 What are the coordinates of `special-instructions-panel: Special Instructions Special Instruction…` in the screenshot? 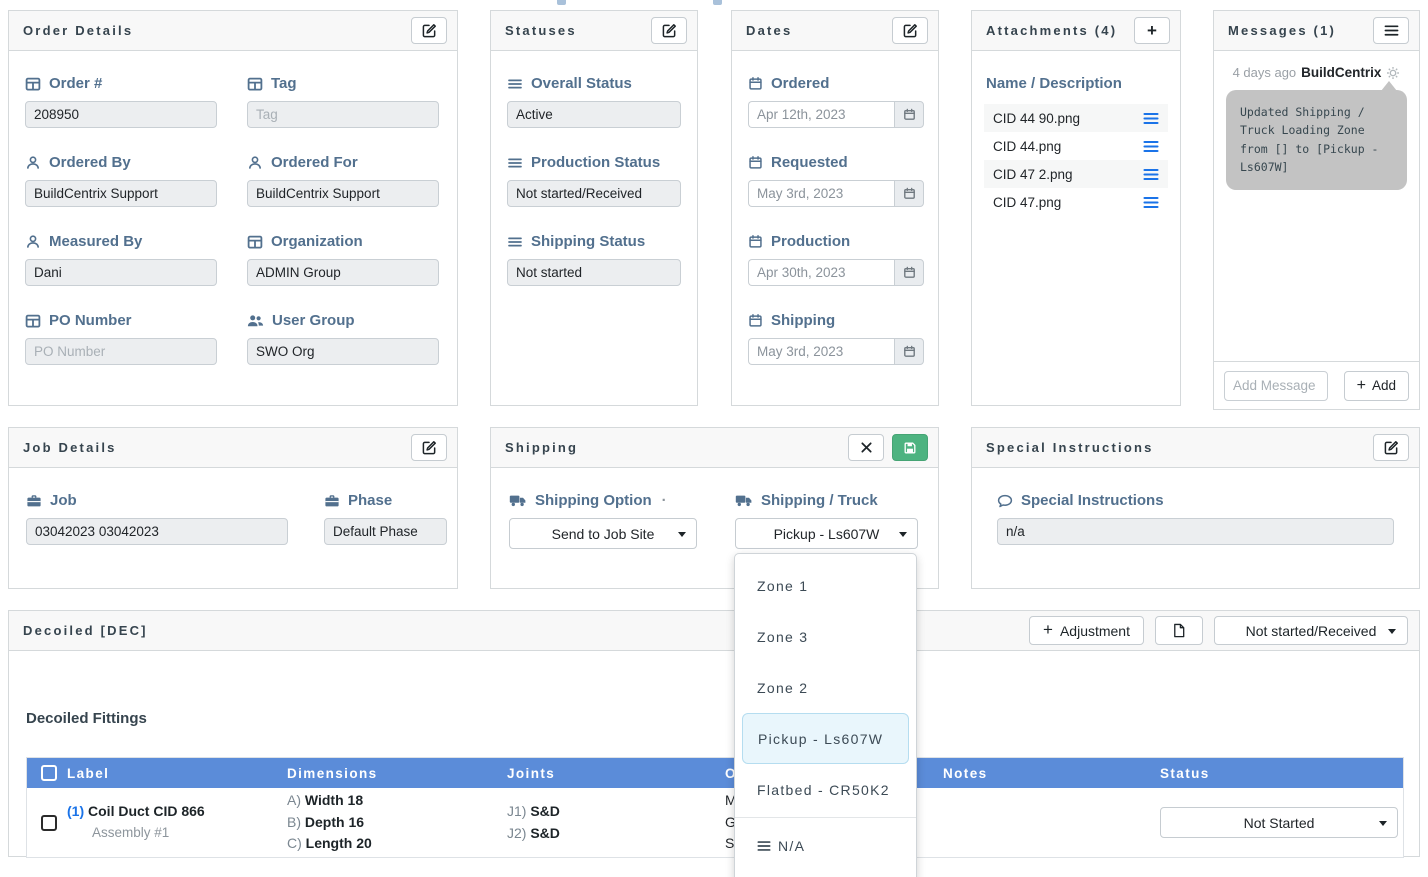 It's located at (1195, 508).